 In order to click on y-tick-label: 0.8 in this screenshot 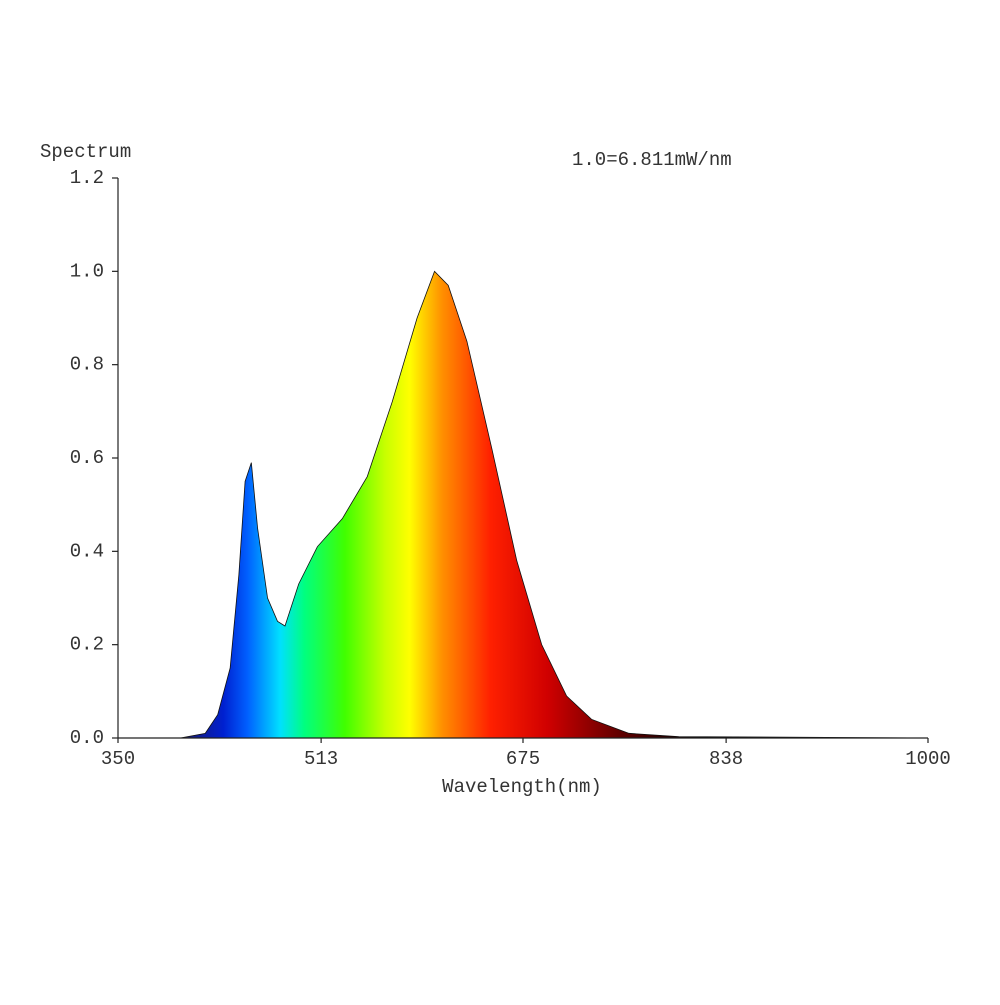, I will do `click(87, 365)`.